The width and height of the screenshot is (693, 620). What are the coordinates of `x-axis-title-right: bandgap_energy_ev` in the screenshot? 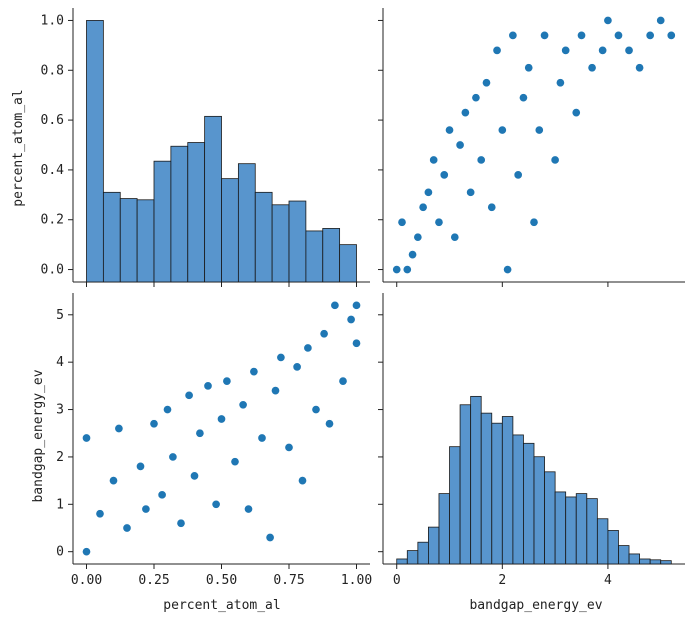 It's located at (535, 605).